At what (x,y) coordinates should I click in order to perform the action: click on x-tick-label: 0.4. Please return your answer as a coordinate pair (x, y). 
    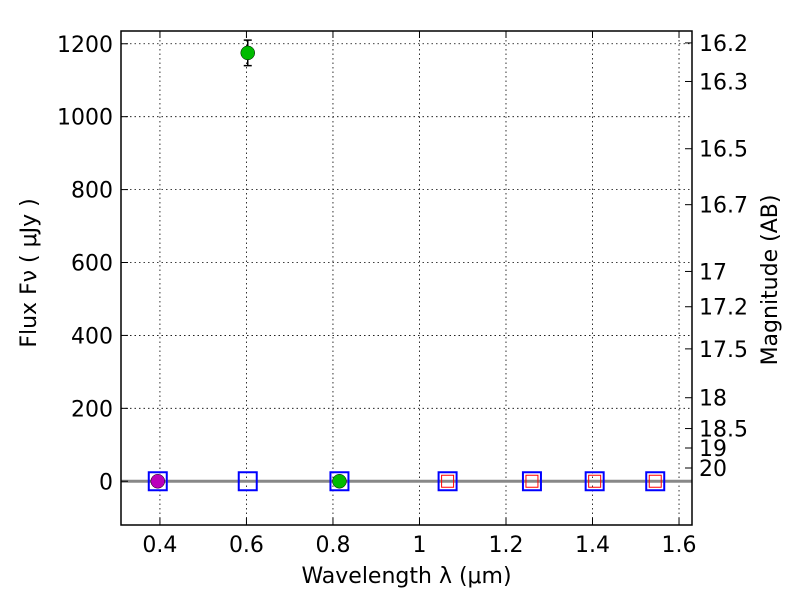
    Looking at the image, I should click on (159, 545).